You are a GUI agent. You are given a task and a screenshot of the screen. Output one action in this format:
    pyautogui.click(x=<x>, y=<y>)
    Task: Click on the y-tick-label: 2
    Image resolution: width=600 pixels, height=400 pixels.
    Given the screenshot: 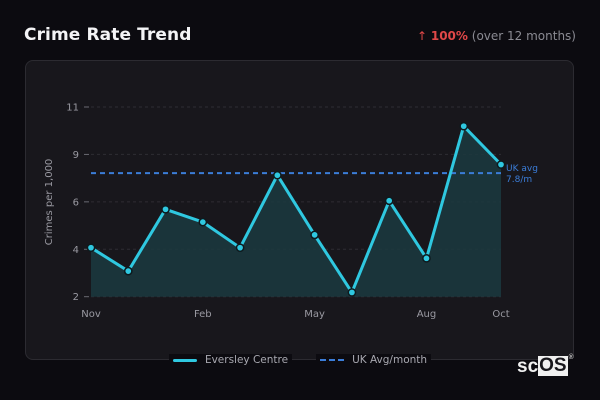 What is the action you would take?
    pyautogui.click(x=76, y=297)
    